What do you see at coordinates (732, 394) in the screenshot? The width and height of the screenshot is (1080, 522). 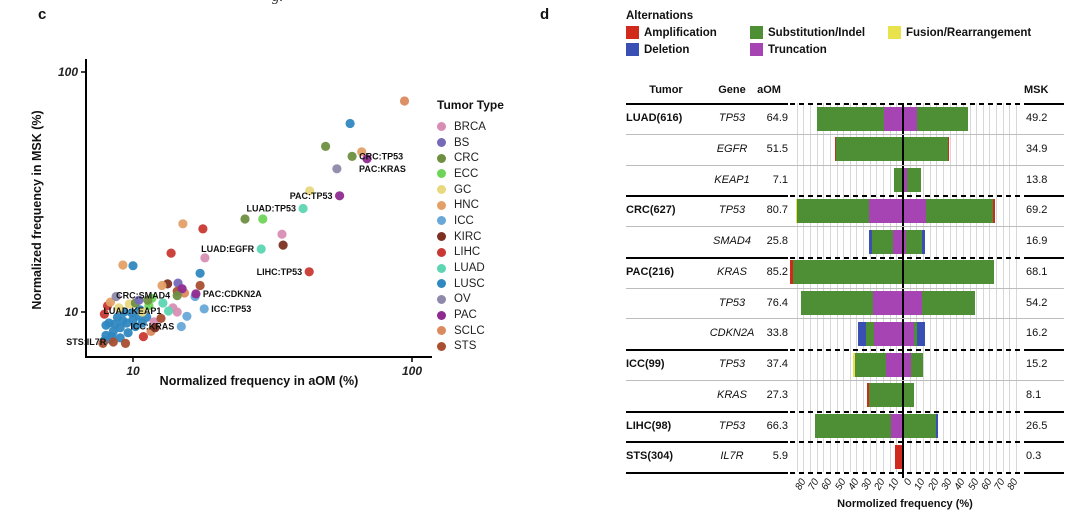 I see `gene-cell: KRAS` at bounding box center [732, 394].